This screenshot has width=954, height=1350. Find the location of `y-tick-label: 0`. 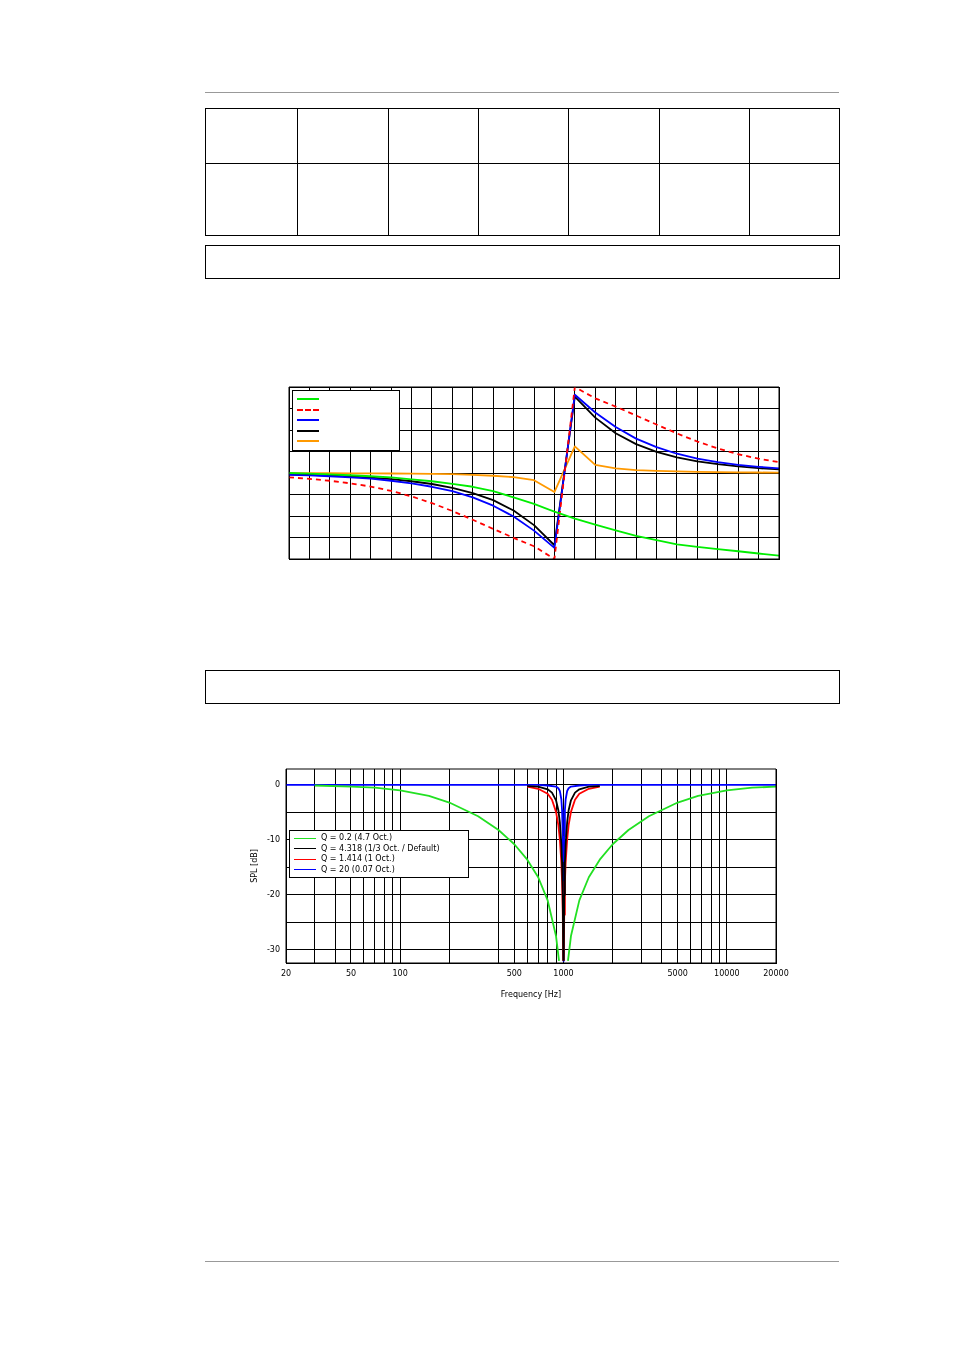

y-tick-label: 0 is located at coordinates (277, 785).